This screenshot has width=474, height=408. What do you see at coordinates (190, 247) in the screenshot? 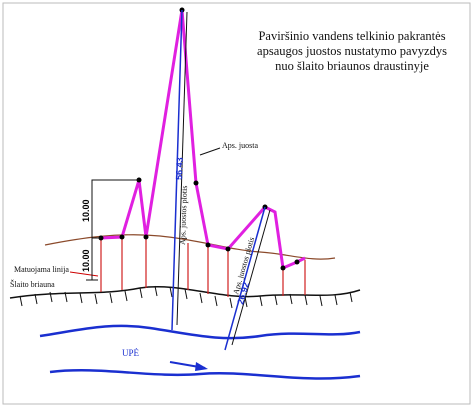
I see `measure-line` at bounding box center [190, 247].